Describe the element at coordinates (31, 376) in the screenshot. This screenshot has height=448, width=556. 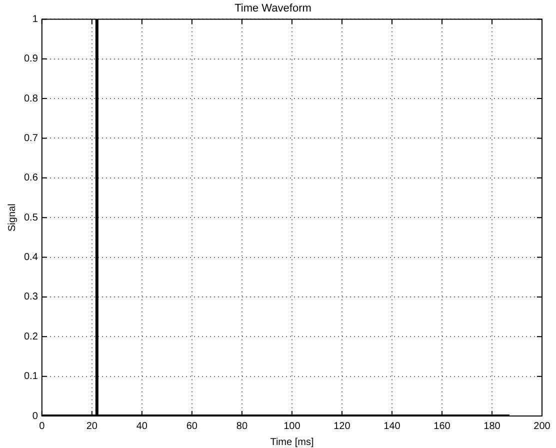
I see `y-tick-label: 0.1` at that location.